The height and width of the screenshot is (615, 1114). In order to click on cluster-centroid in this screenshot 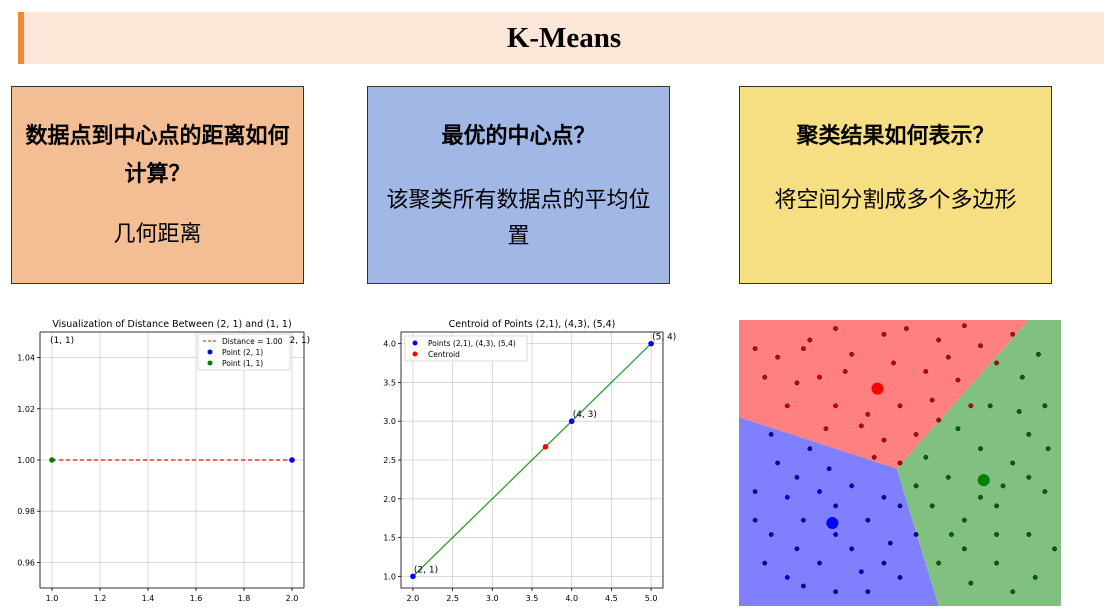, I will do `click(832, 523)`.